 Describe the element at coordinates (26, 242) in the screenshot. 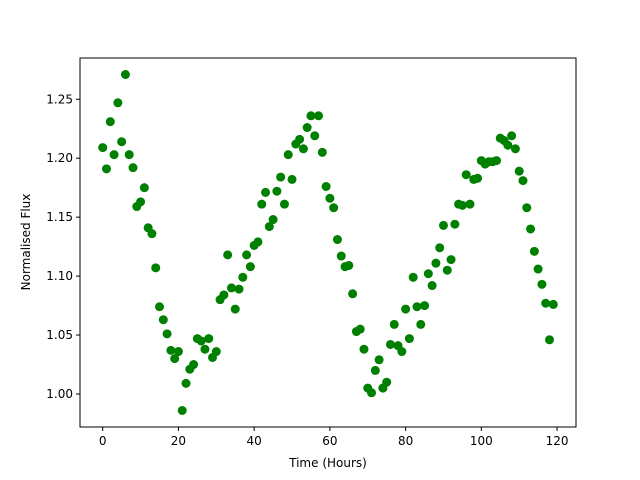

I see `y-axis-label: Normalised Flux` at that location.